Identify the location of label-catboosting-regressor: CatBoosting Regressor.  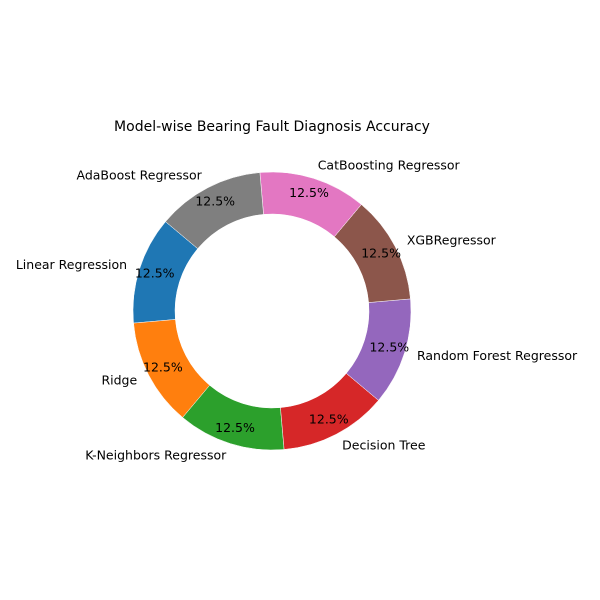
(389, 165).